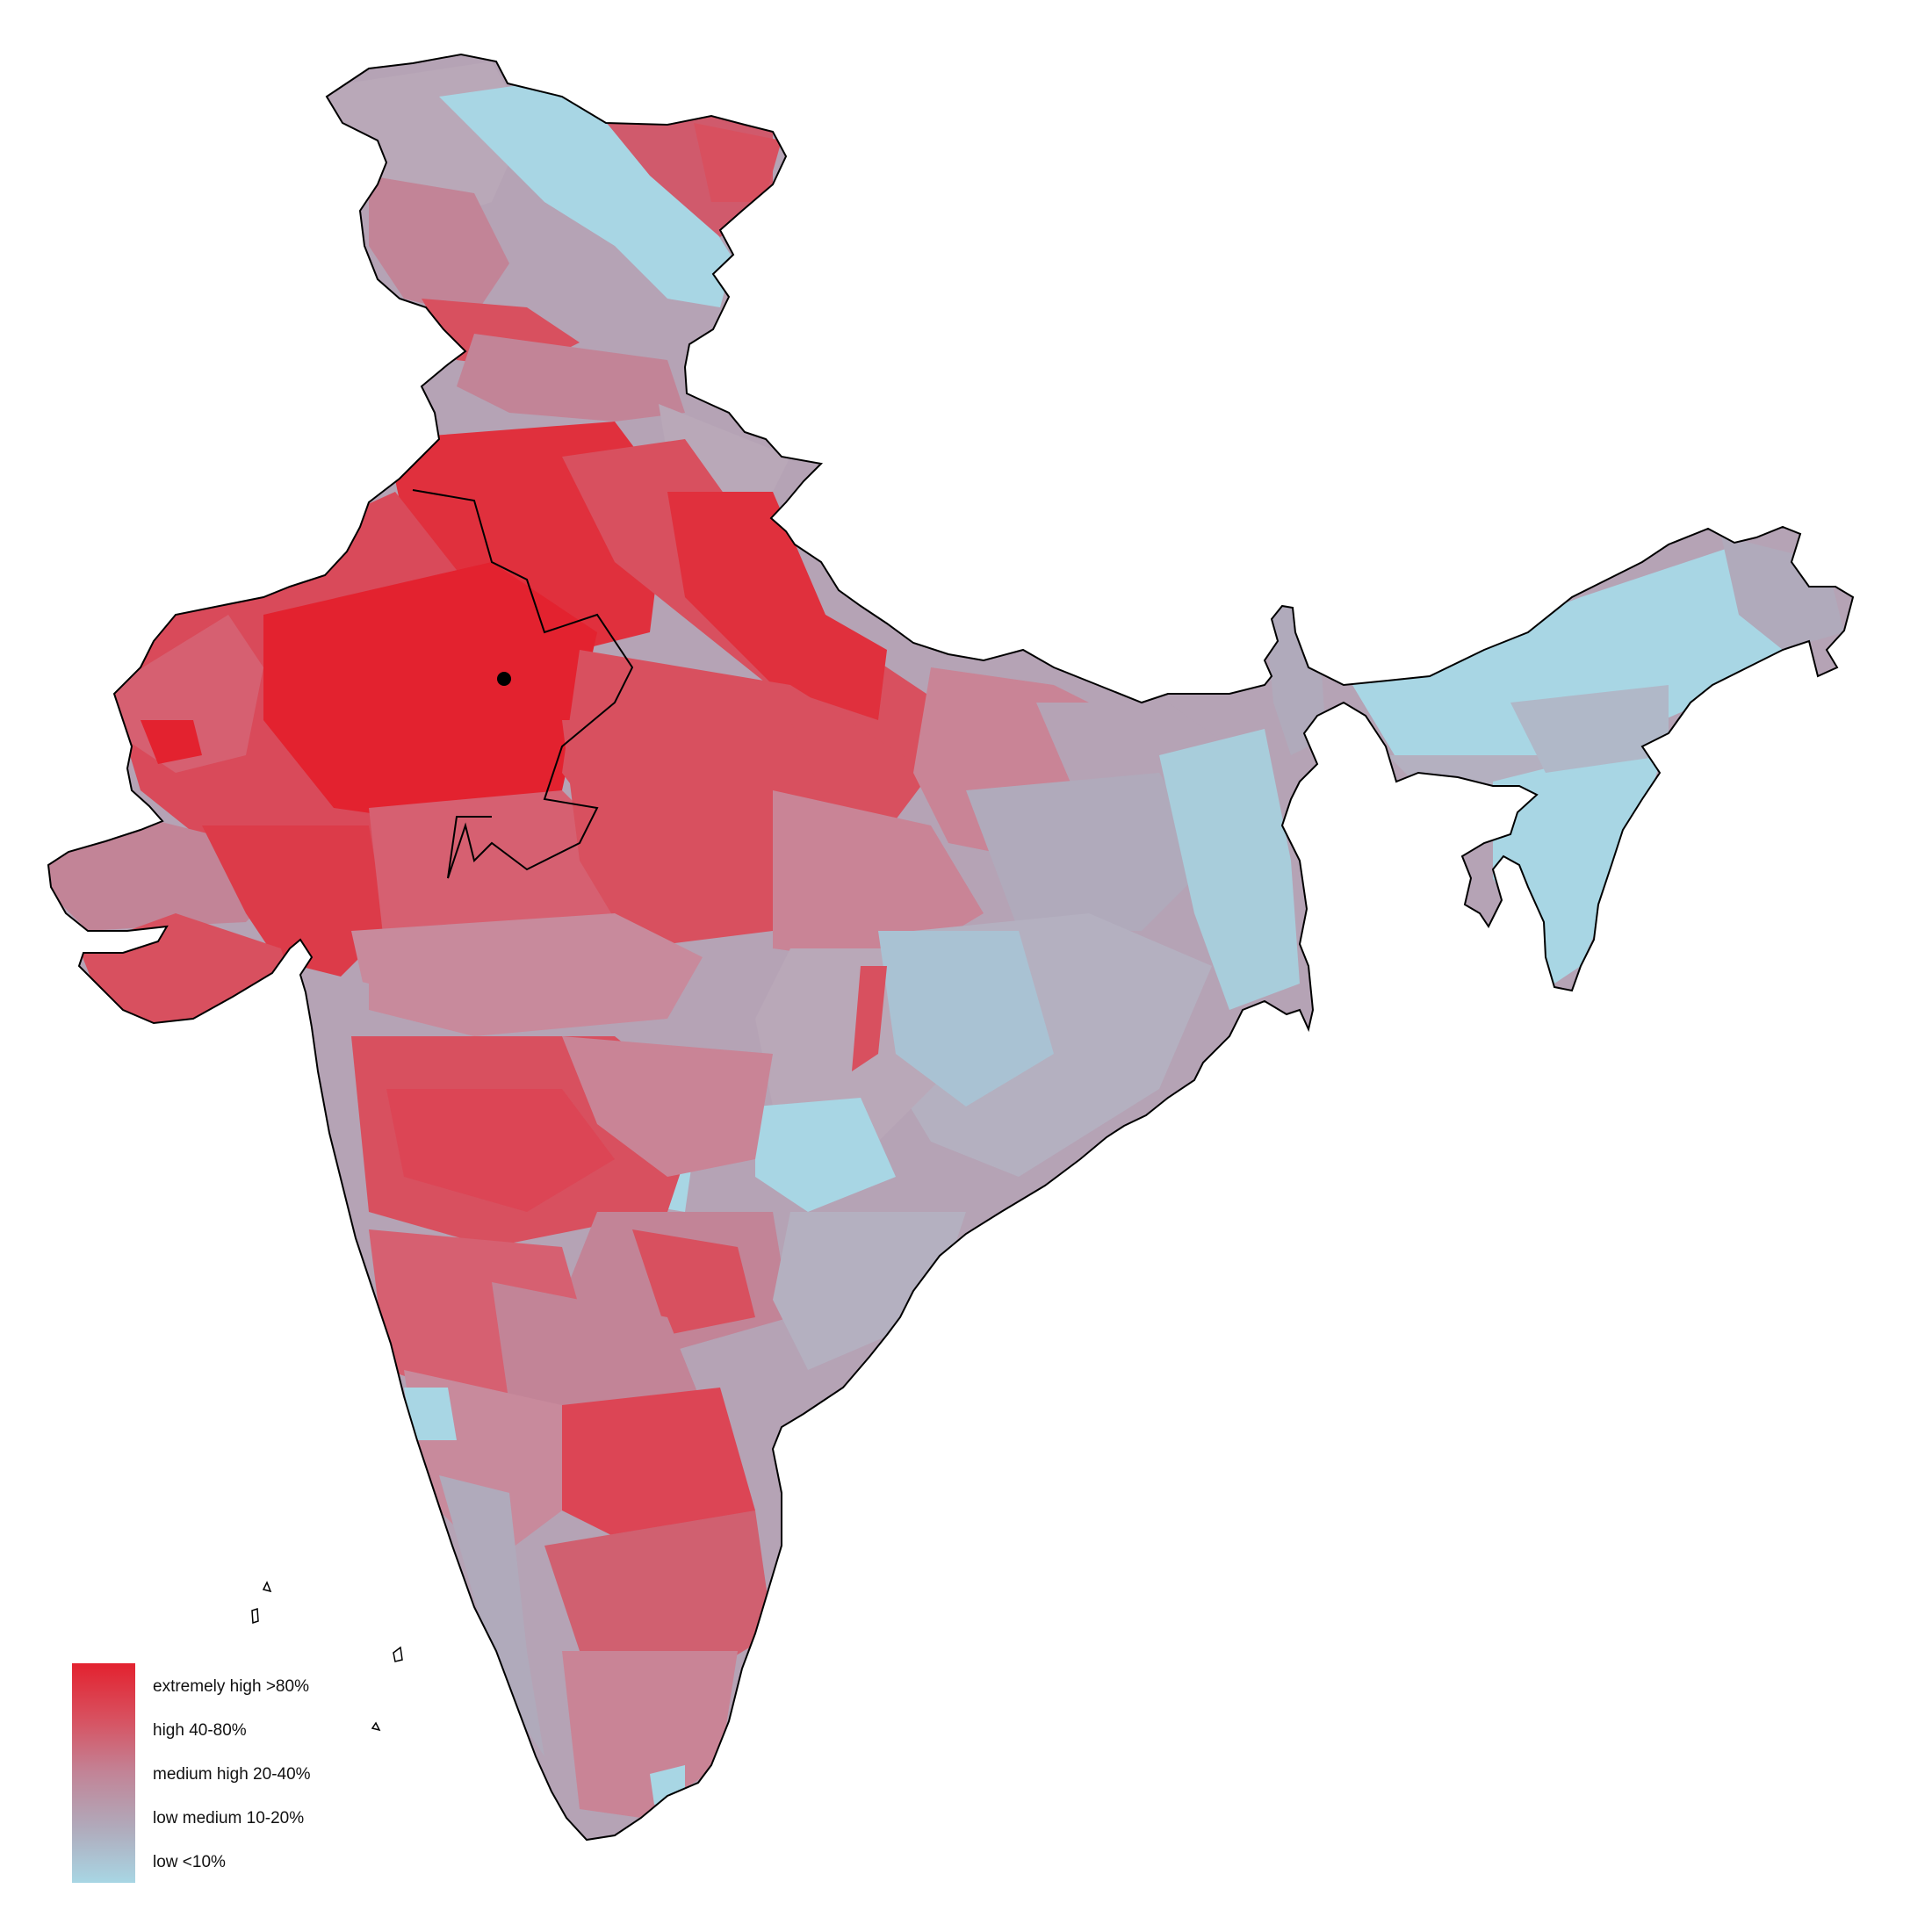 The image size is (1932, 1932). I want to click on region-yamuna, so click(777, 606).